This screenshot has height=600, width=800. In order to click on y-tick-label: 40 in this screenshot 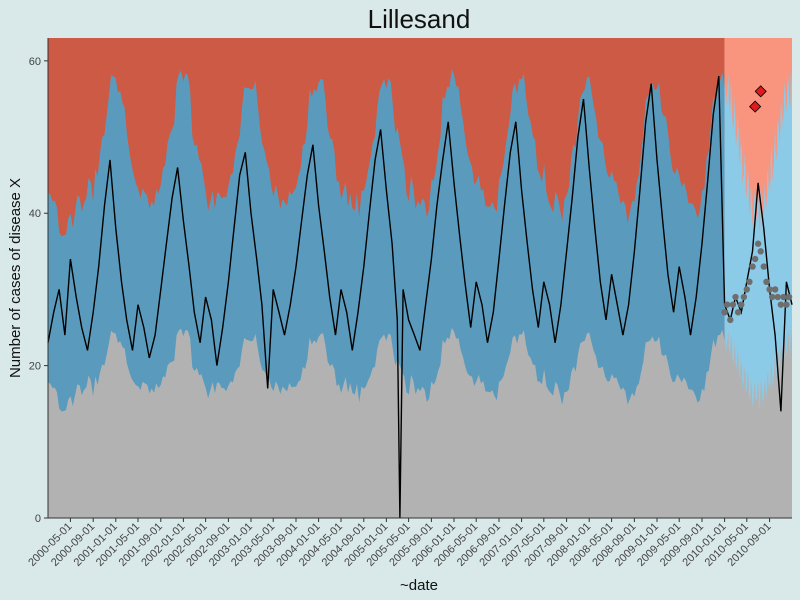, I will do `click(35, 214)`.